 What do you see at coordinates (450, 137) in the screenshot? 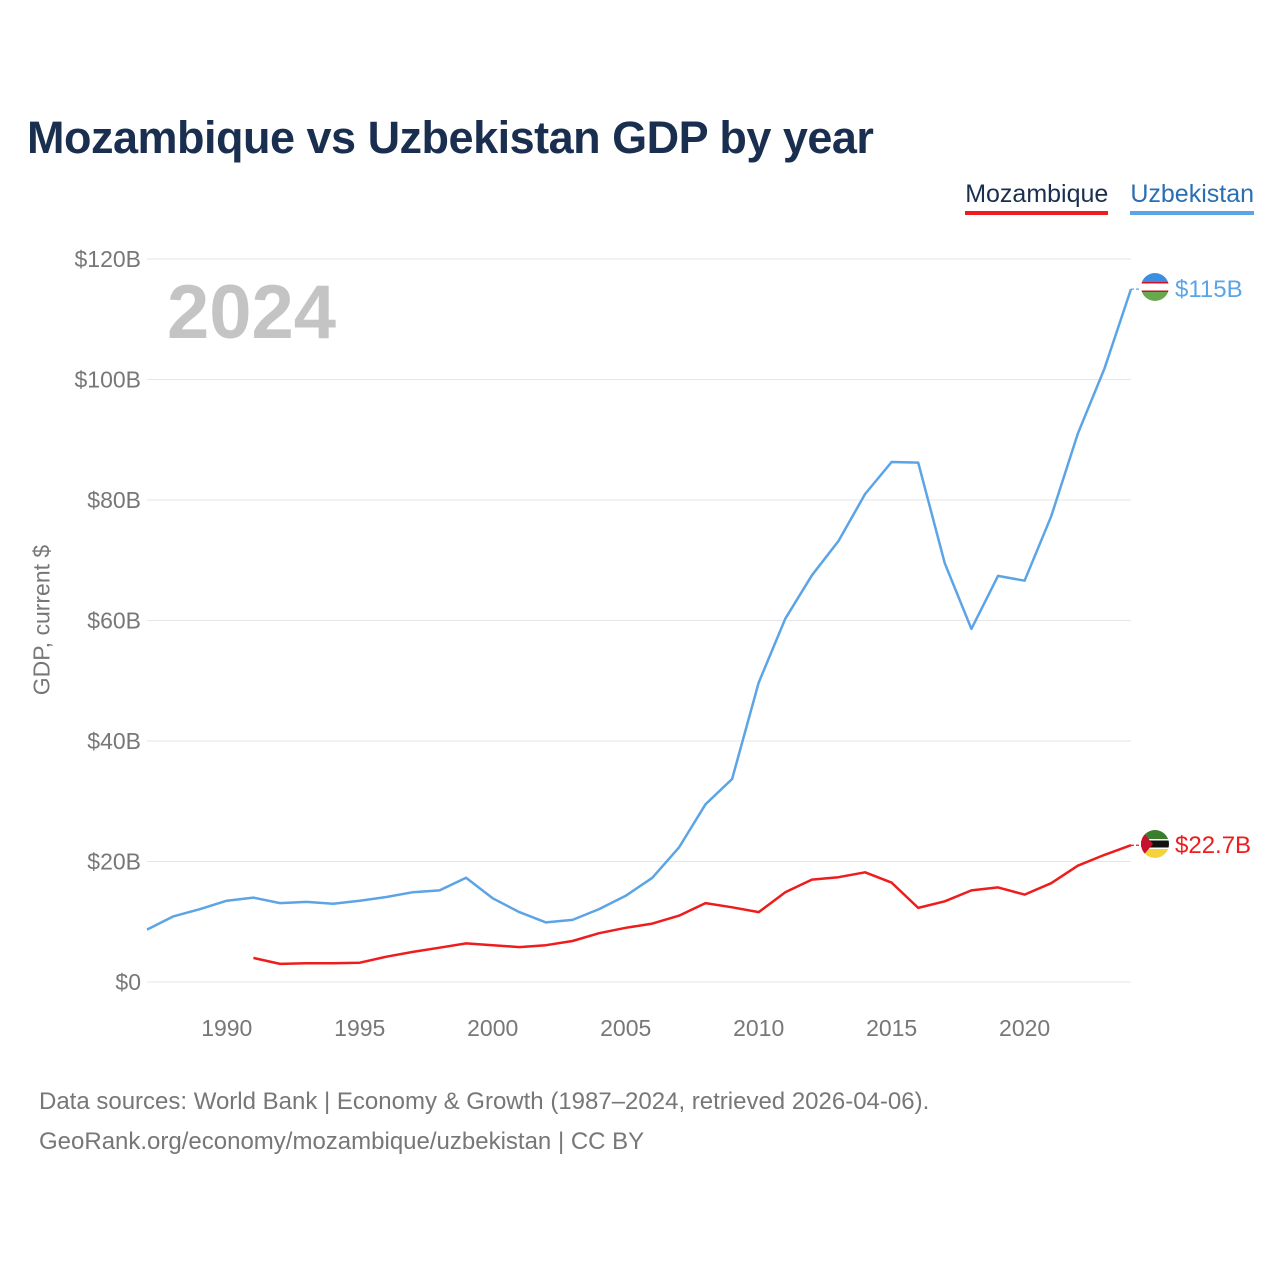
I see `chart-title: Mozambique vs Uzbekistan GDP by year` at bounding box center [450, 137].